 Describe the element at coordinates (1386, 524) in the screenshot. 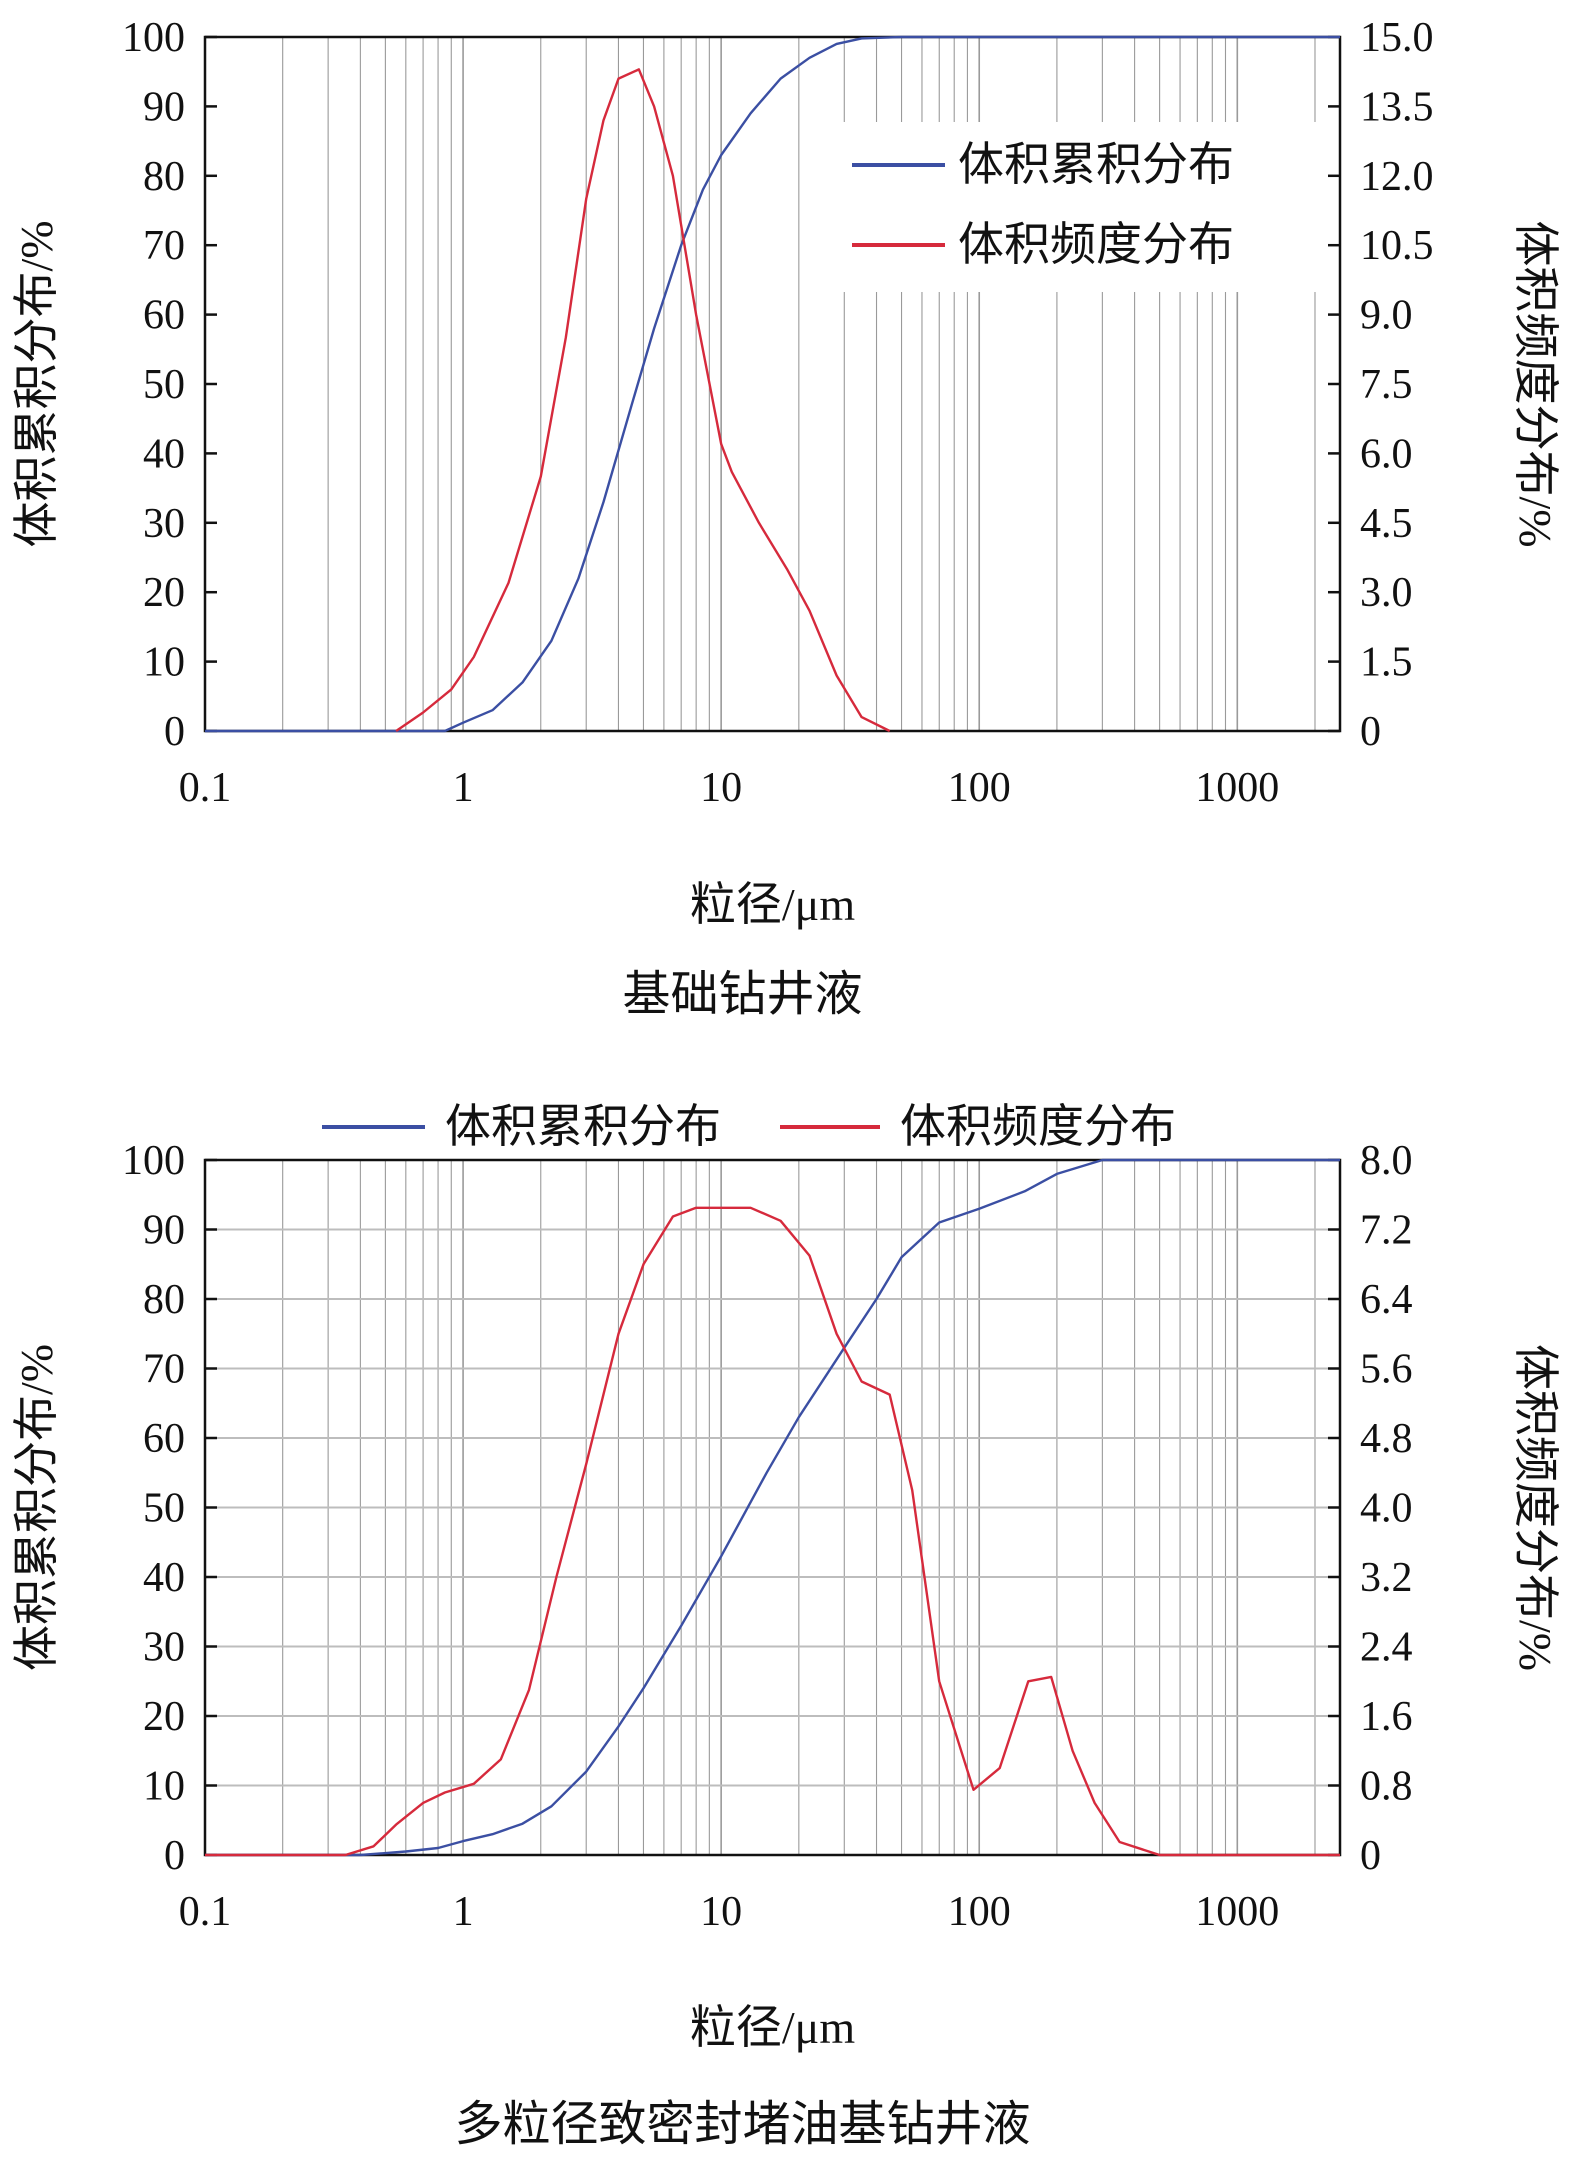

I see `y-right-tick-label: 4.5` at that location.